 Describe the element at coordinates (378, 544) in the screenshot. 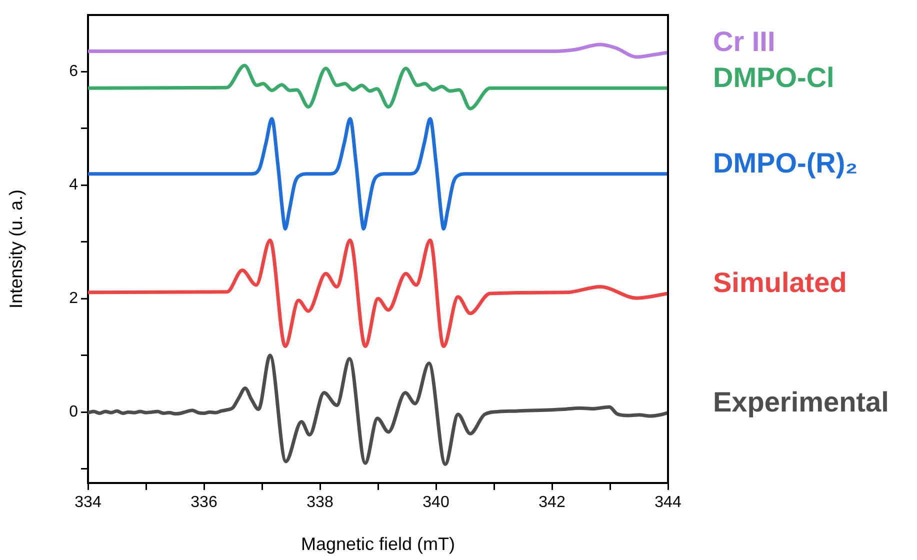

I see `x-axis-title: Magnetic field (mT)` at that location.